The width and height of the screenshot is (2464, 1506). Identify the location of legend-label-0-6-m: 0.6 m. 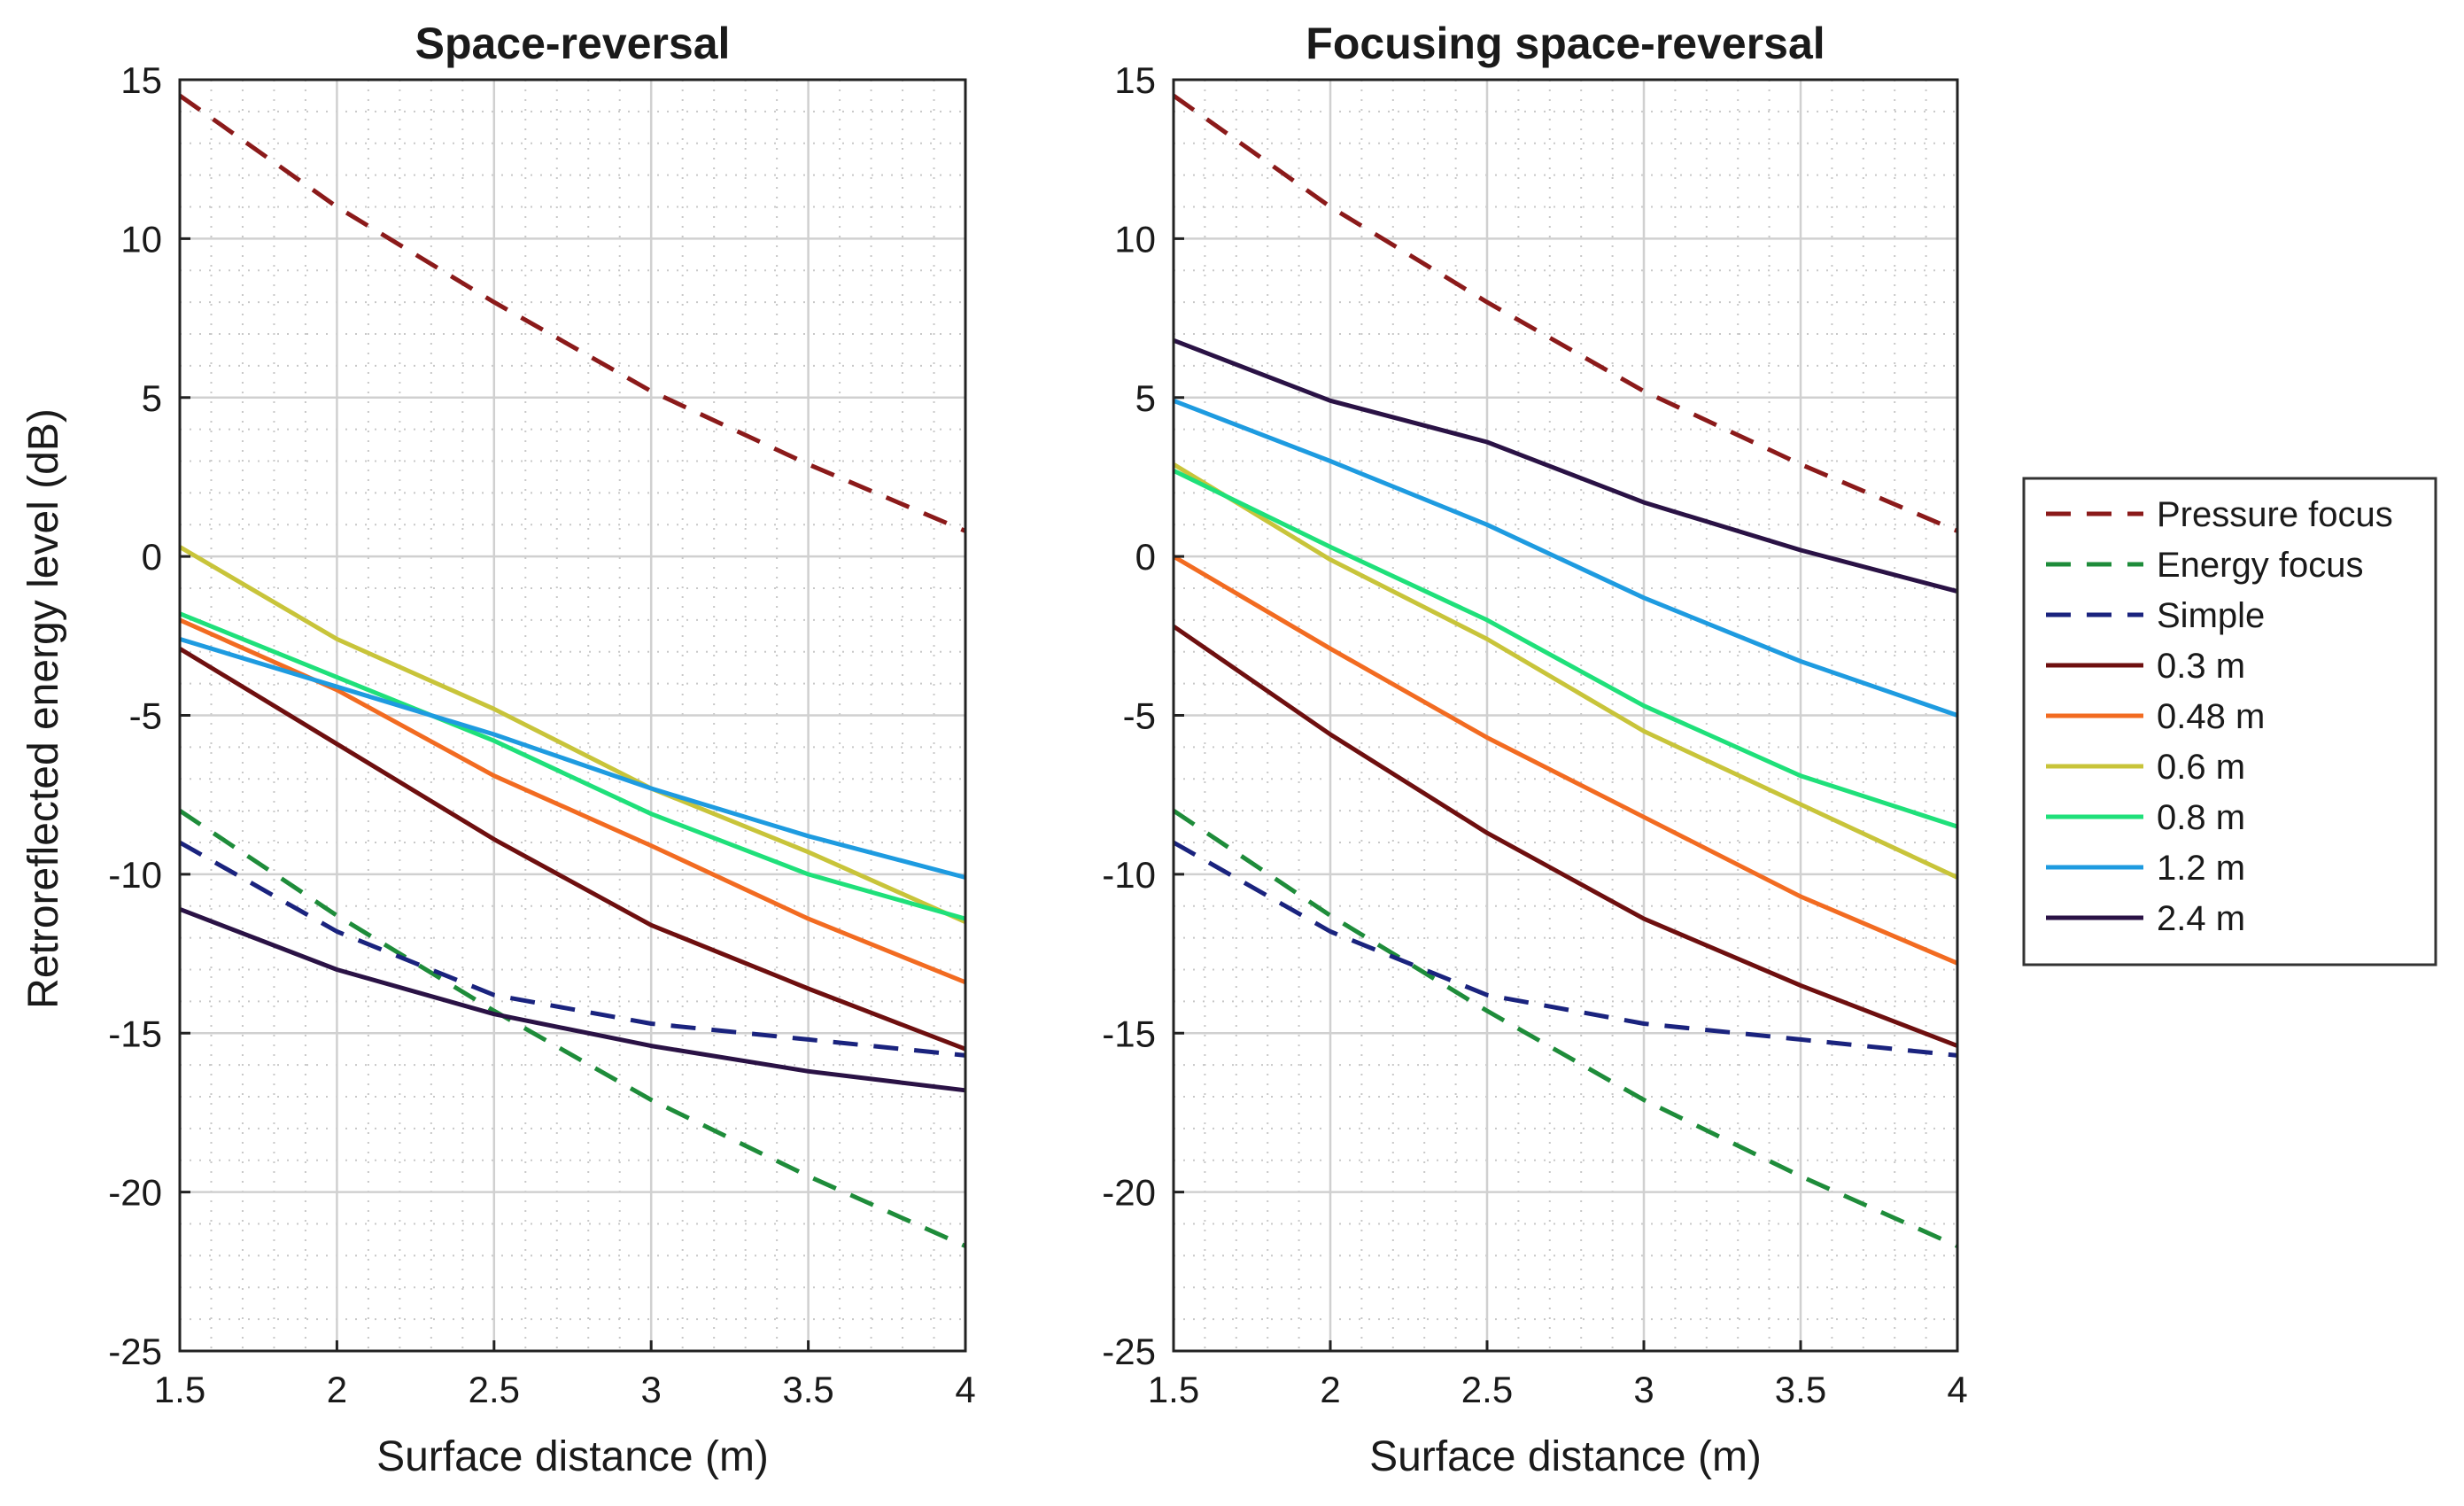
(2201, 768).